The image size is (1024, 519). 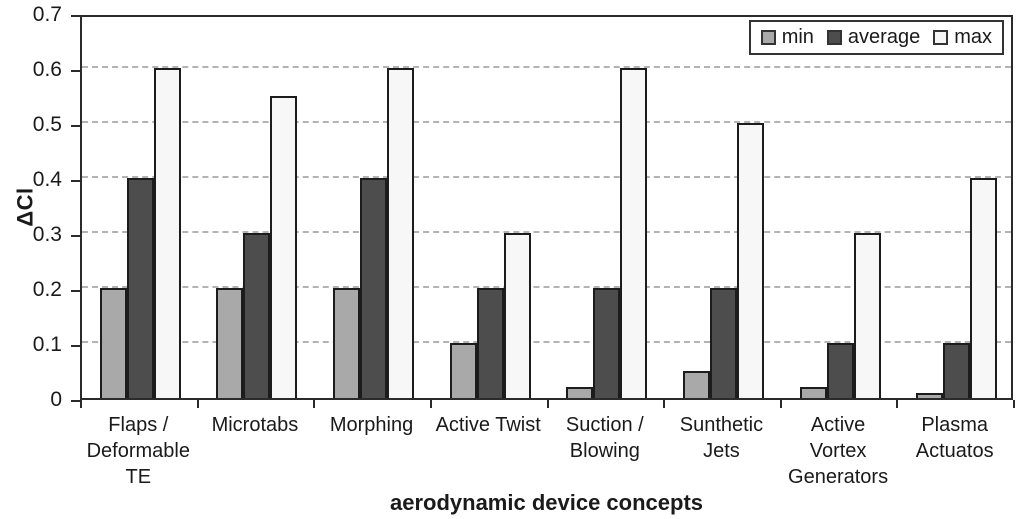 I want to click on legend-item-min: min, so click(x=787, y=37).